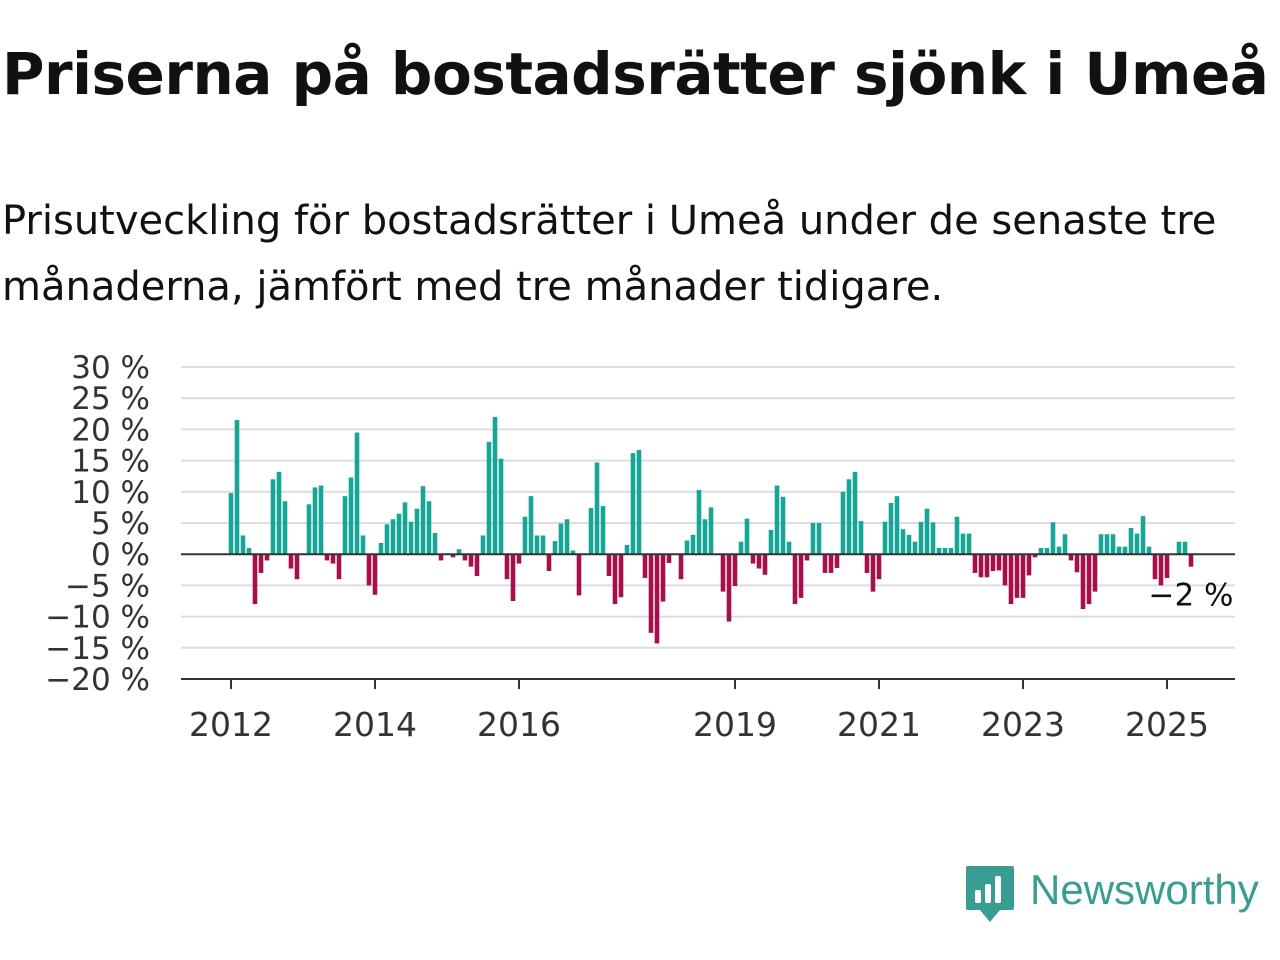 Image resolution: width=1280 pixels, height=960 pixels. I want to click on x-tick-label: 2025, so click(1167, 724).